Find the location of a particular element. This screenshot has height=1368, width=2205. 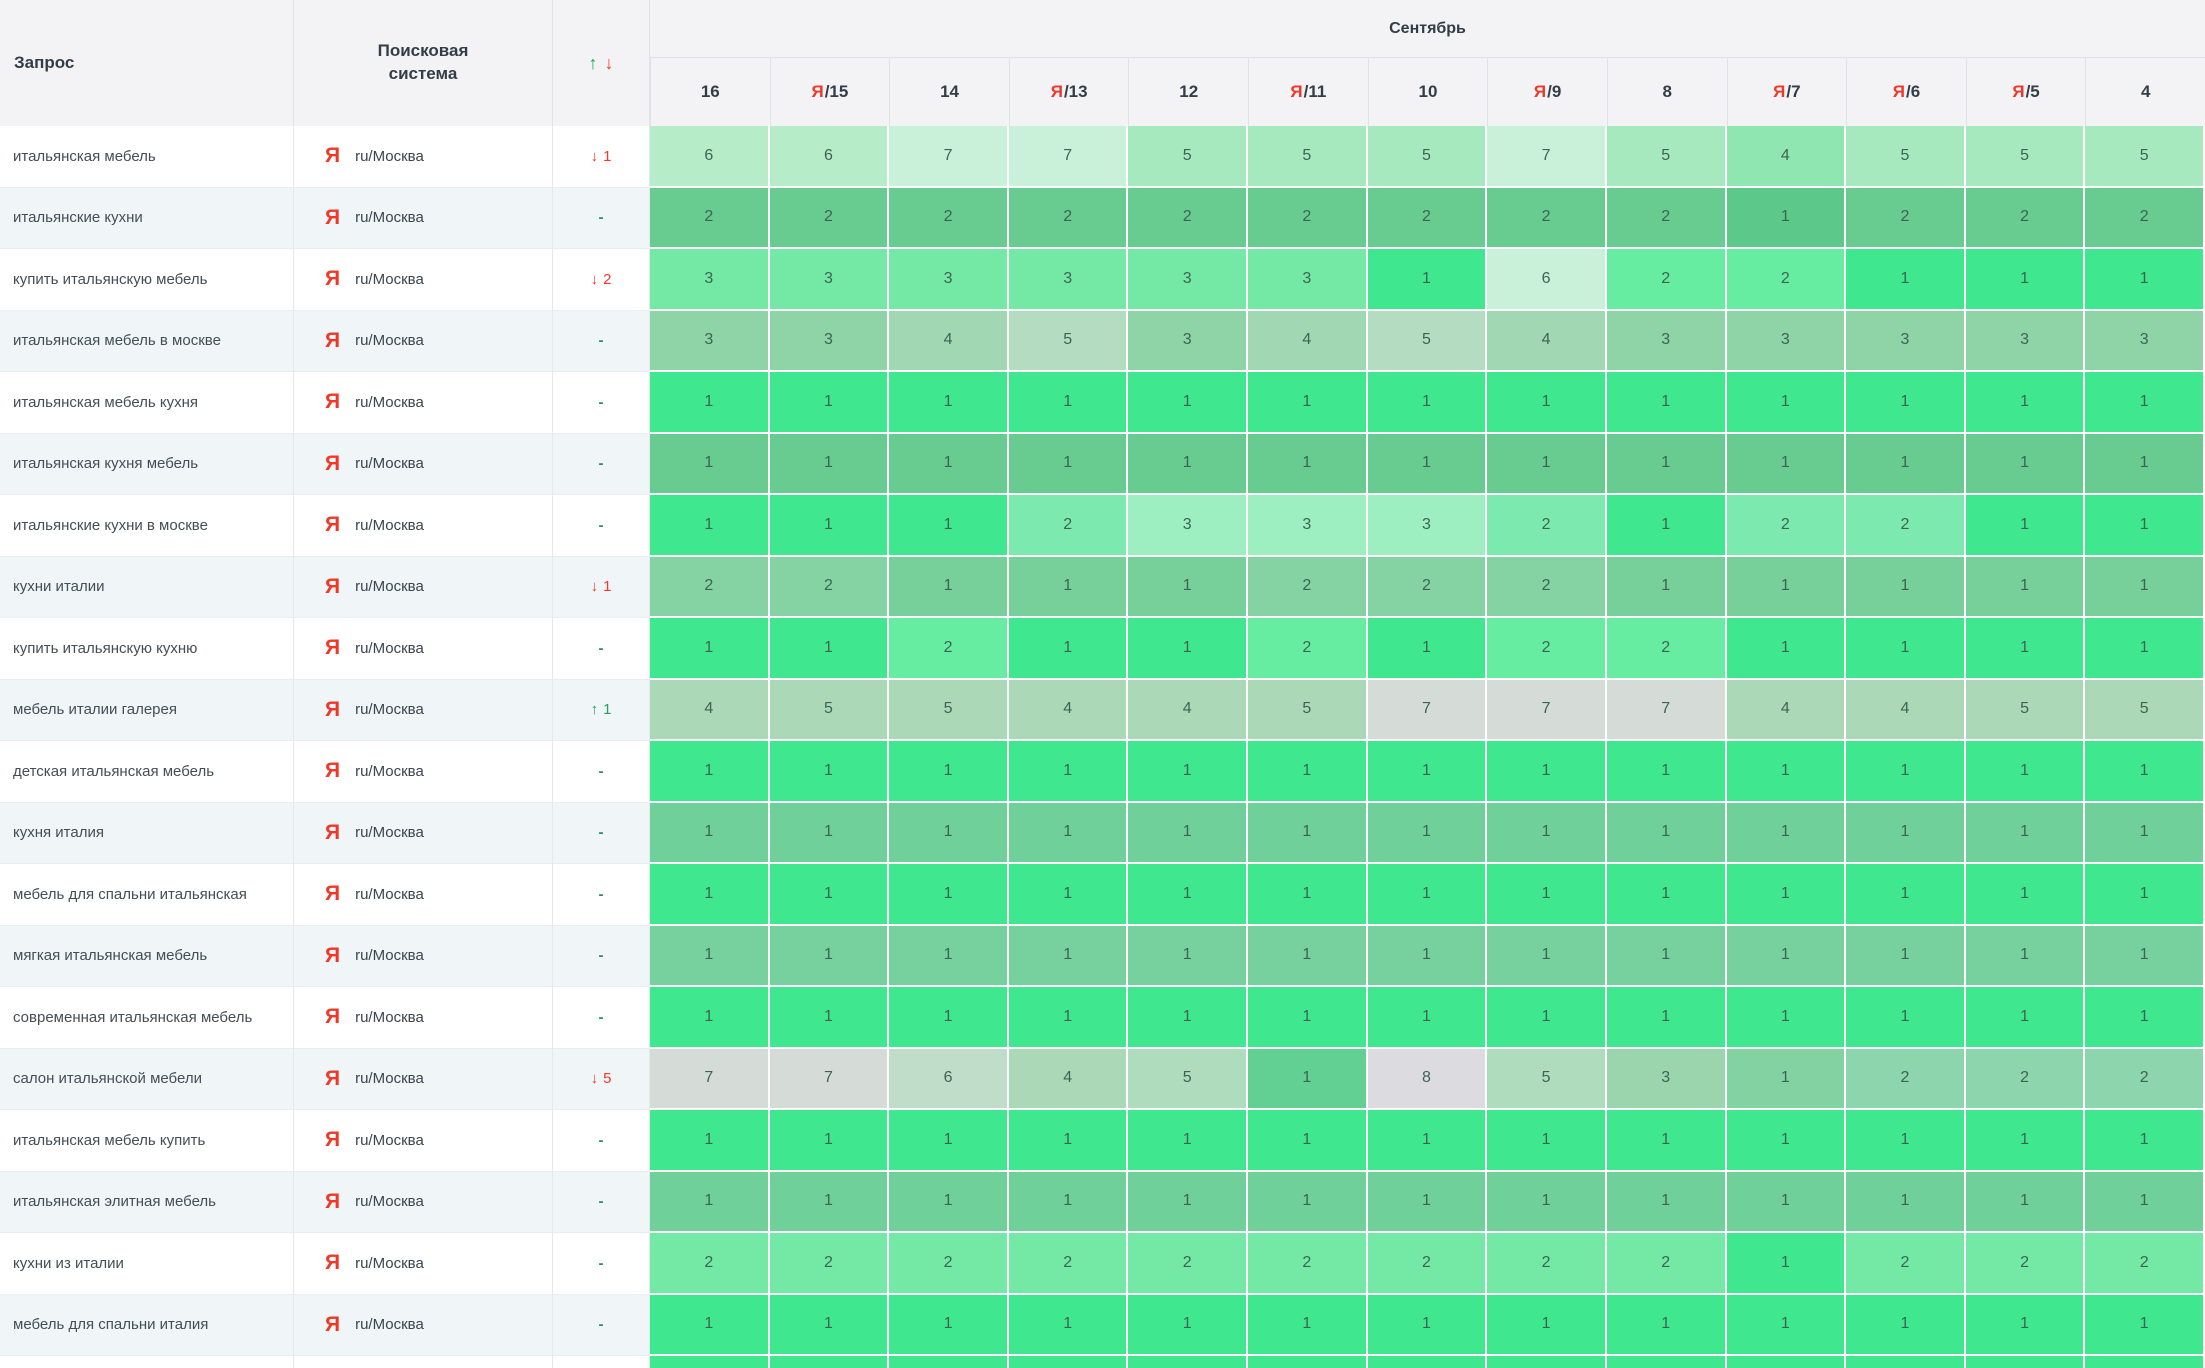

date-column-header: 10 is located at coordinates (1427, 92).